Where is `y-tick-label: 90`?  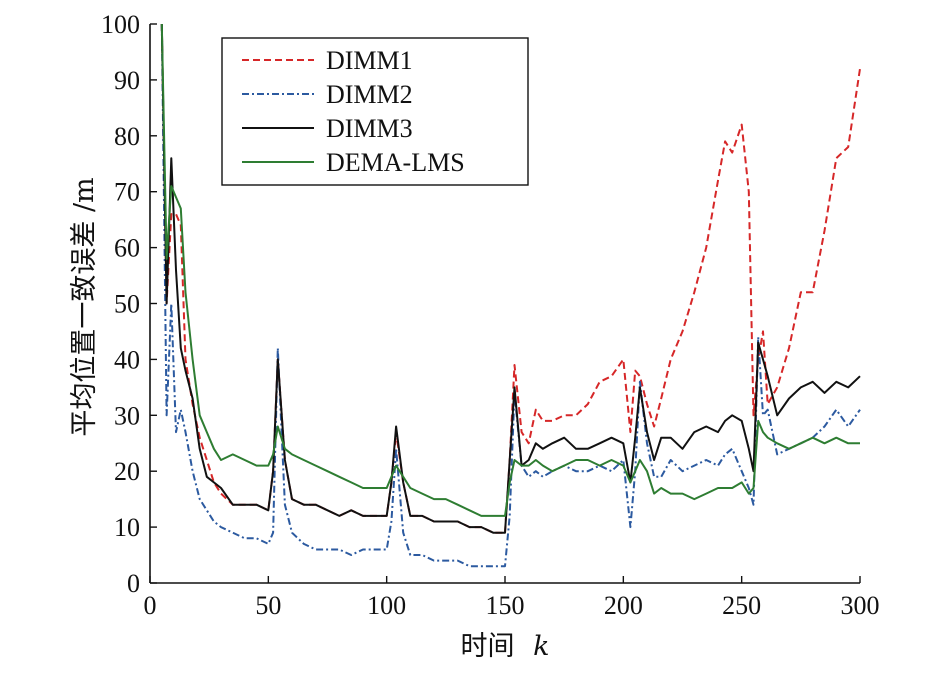
y-tick-label: 90 is located at coordinates (127, 80).